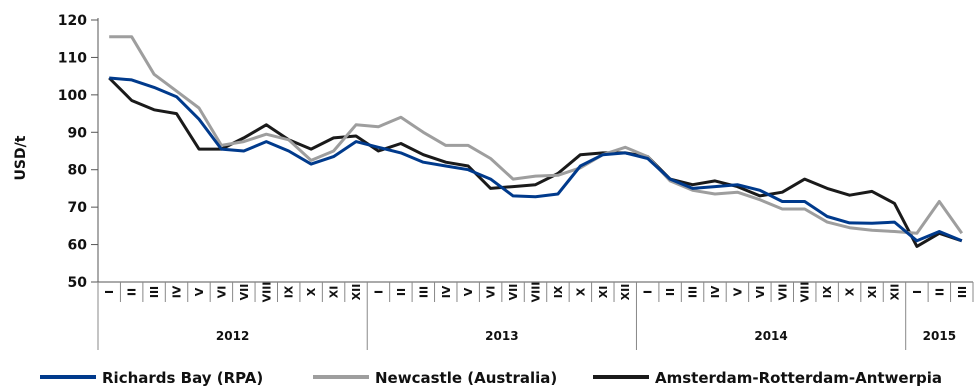 This screenshot has width=976, height=387. I want to click on year-label: 2014, so click(770, 336).